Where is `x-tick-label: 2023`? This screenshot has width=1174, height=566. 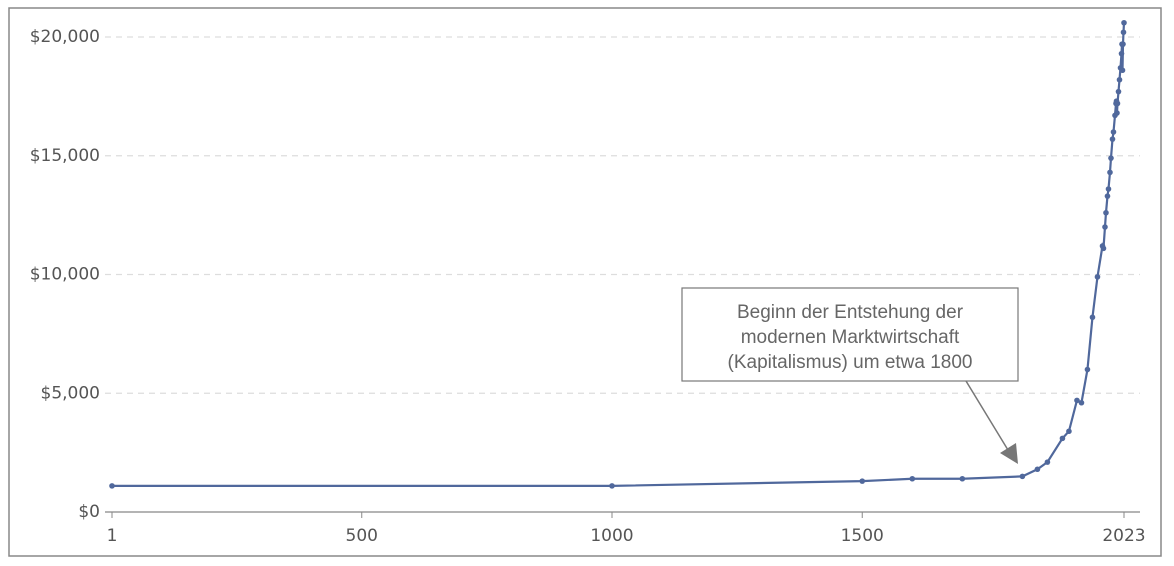
x-tick-label: 2023 is located at coordinates (1123, 536).